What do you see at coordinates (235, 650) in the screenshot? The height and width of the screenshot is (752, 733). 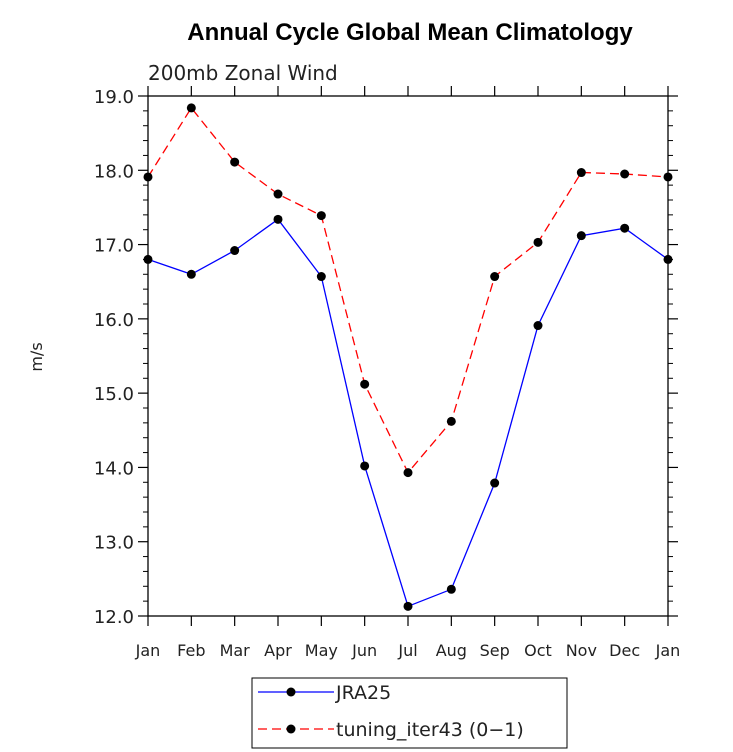 I see `x-tick-label: Mar` at bounding box center [235, 650].